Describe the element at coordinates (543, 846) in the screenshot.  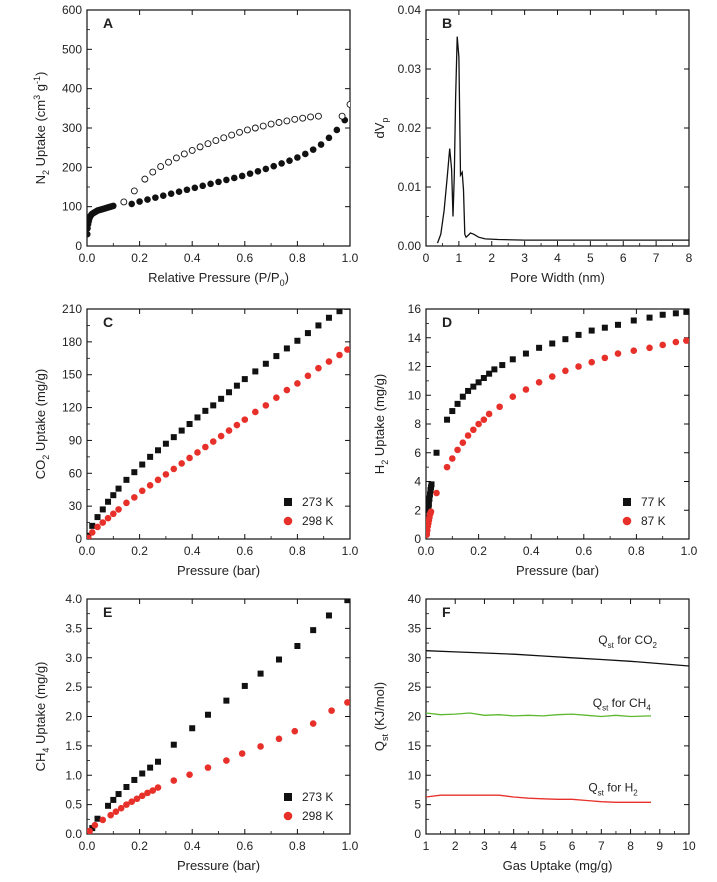
I see `x-tick-label: 5` at that location.